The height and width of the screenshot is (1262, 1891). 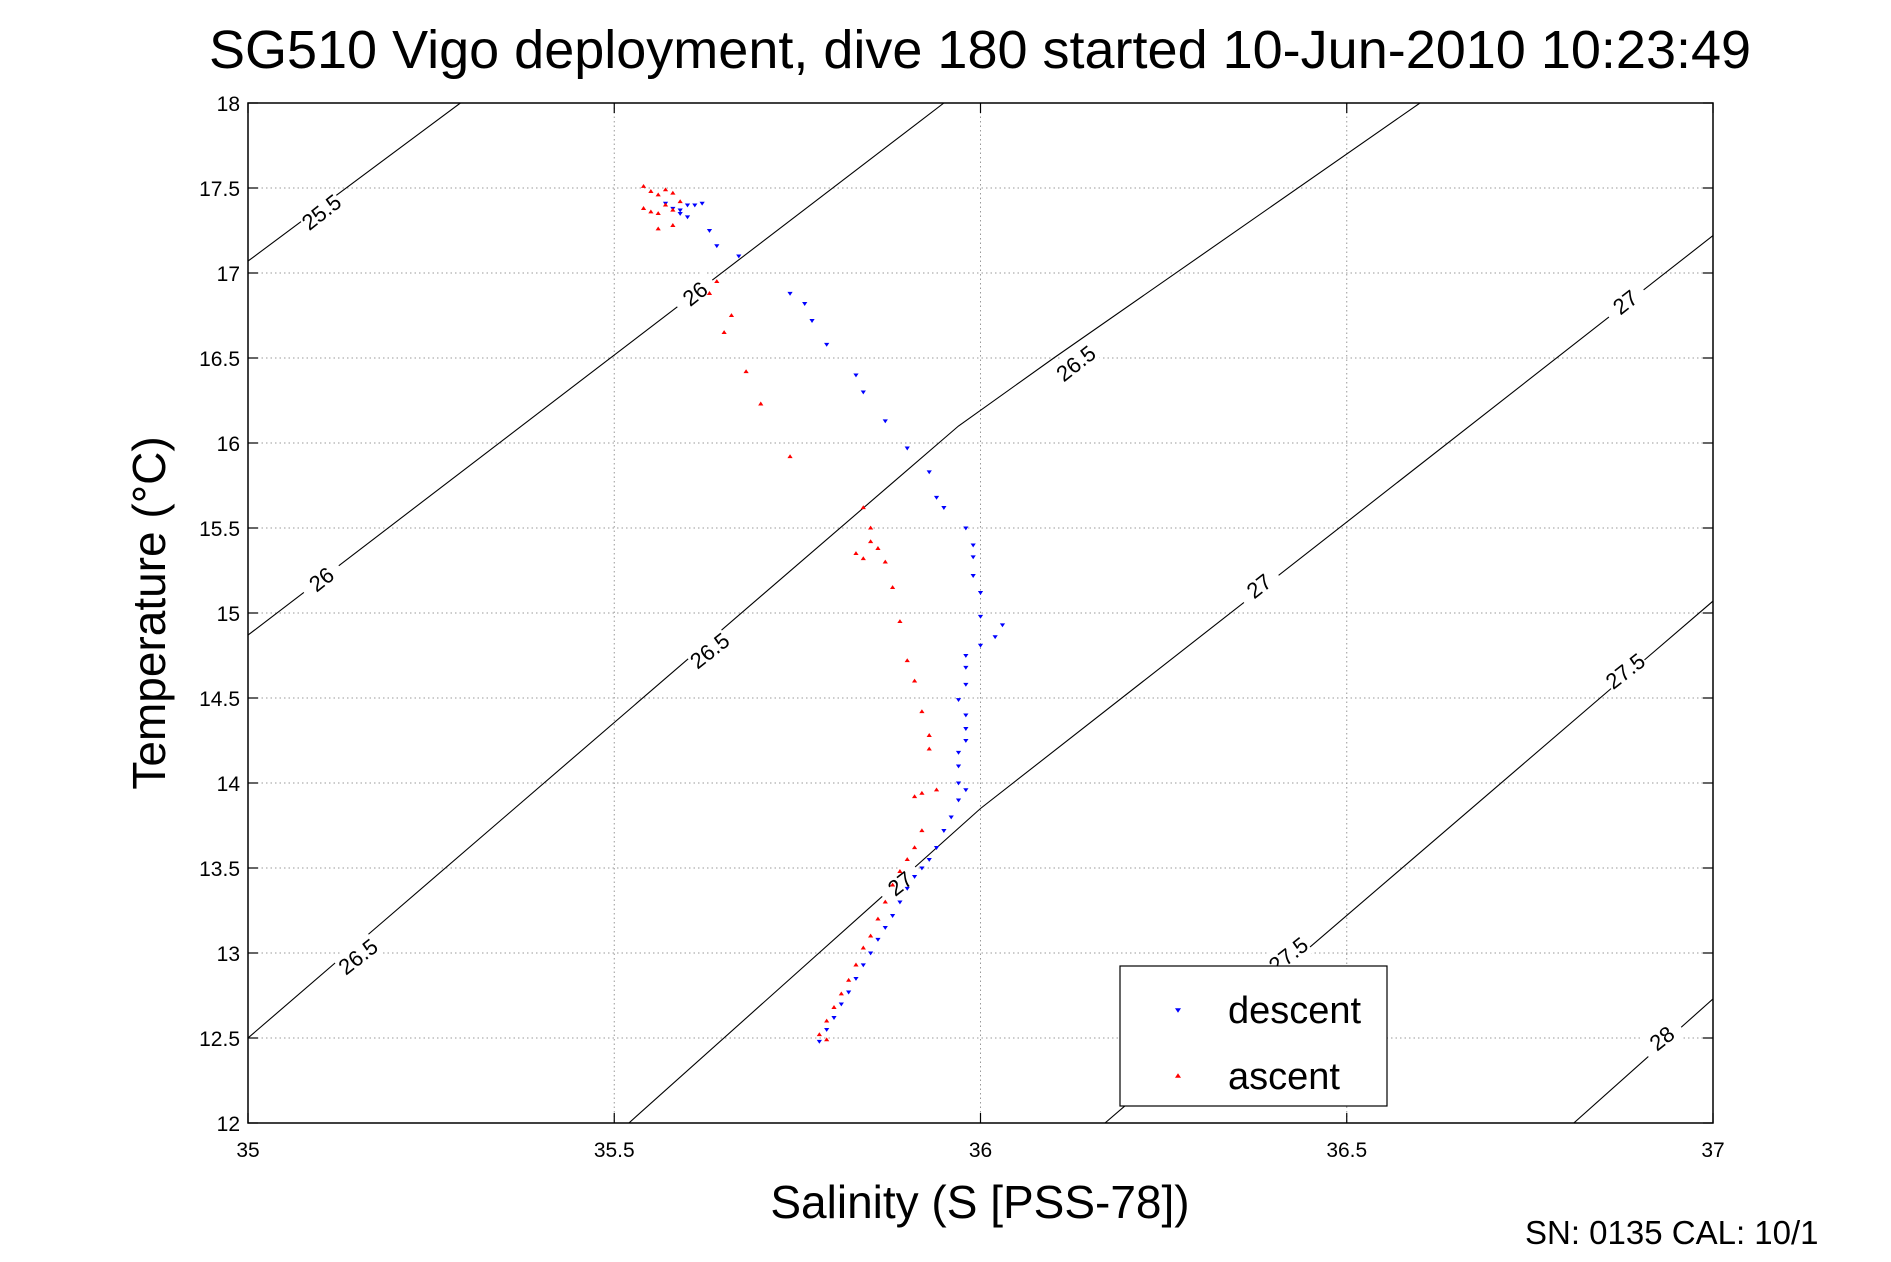 What do you see at coordinates (614, 1150) in the screenshot?
I see `x-tick-label: 35.5` at bounding box center [614, 1150].